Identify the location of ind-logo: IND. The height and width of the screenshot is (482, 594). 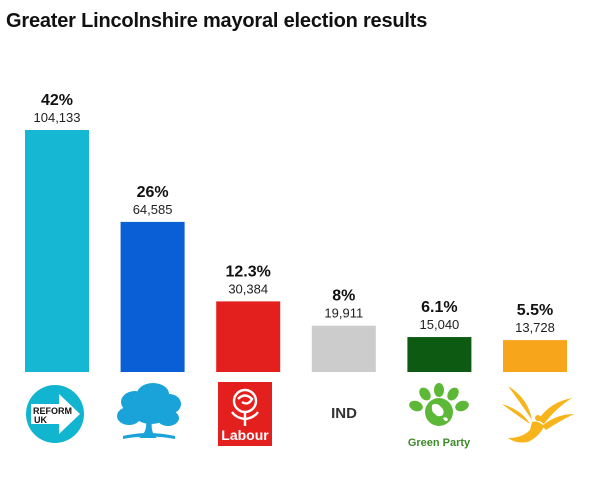
(344, 412).